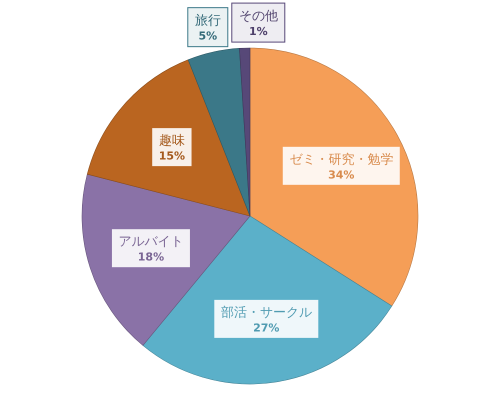 This screenshot has height=400, width=500. I want to click on slice-label: アルバイト, so click(151, 242).